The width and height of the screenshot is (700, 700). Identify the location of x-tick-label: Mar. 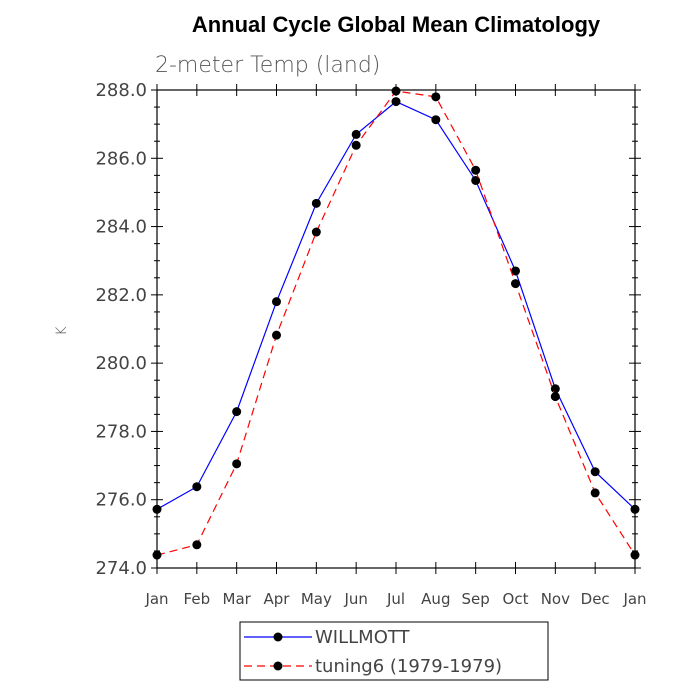
(237, 599).